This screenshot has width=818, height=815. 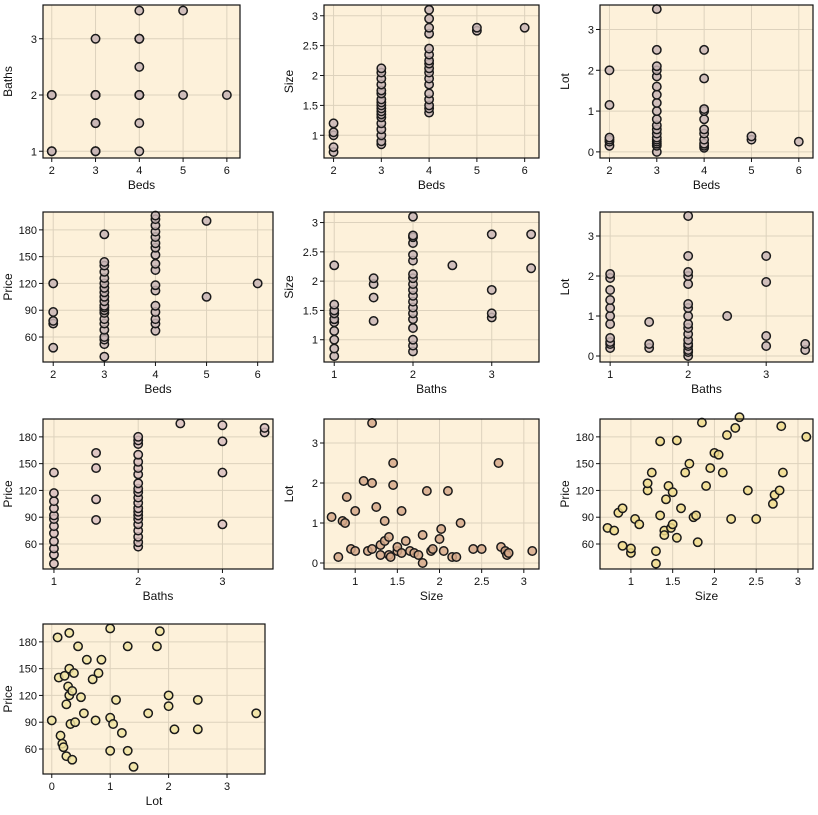 I want to click on y-axis-label: Price, so click(x=8, y=699).